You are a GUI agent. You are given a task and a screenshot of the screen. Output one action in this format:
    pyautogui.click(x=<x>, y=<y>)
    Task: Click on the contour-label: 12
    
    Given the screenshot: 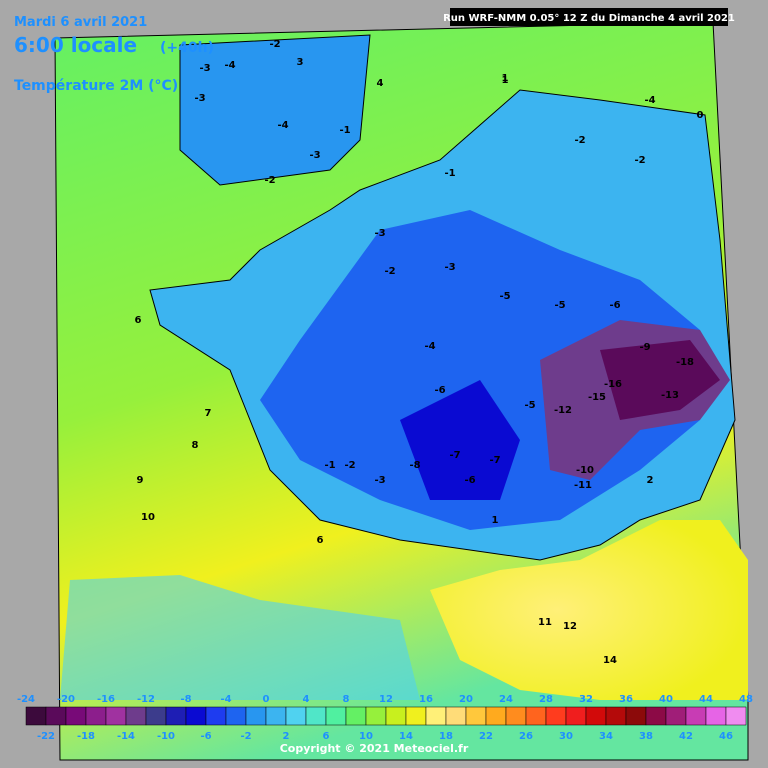 What is the action you would take?
    pyautogui.click(x=570, y=626)
    